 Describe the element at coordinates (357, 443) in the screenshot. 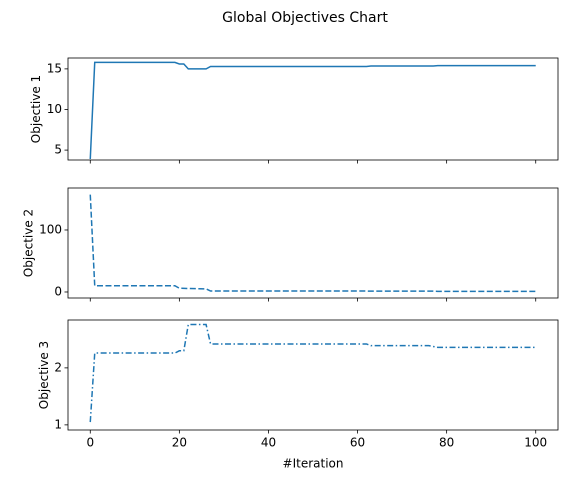

I see `x-tick-label: 60` at that location.